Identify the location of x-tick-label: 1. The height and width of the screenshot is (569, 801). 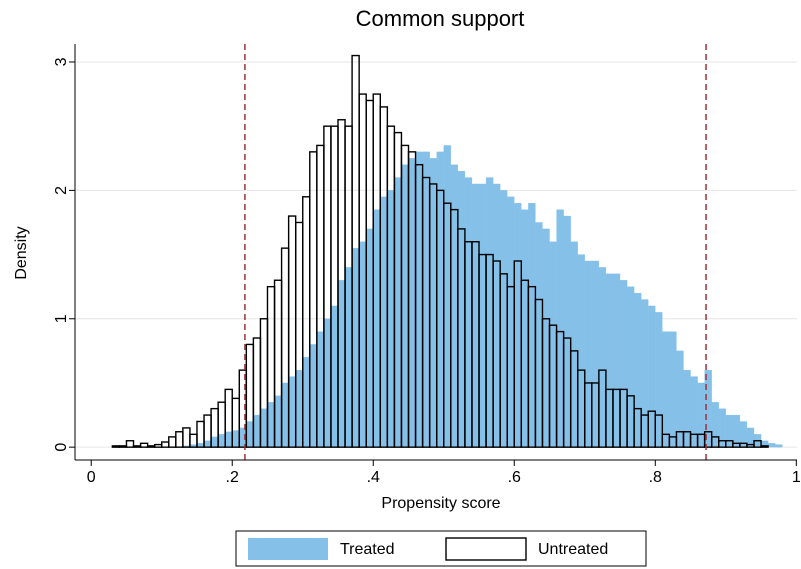
(796, 477).